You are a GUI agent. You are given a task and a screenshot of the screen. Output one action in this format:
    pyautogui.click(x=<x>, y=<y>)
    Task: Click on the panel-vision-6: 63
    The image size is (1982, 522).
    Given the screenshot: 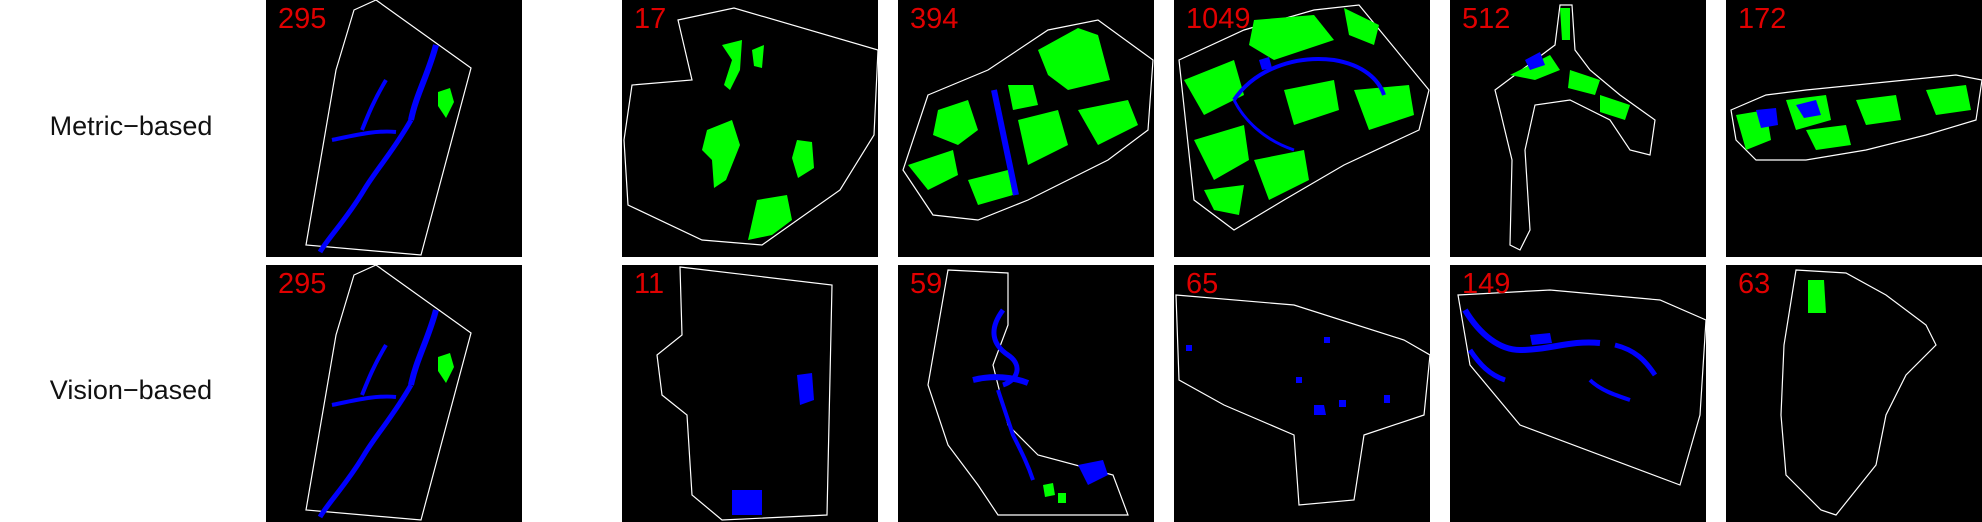 What is the action you would take?
    pyautogui.click(x=1854, y=393)
    